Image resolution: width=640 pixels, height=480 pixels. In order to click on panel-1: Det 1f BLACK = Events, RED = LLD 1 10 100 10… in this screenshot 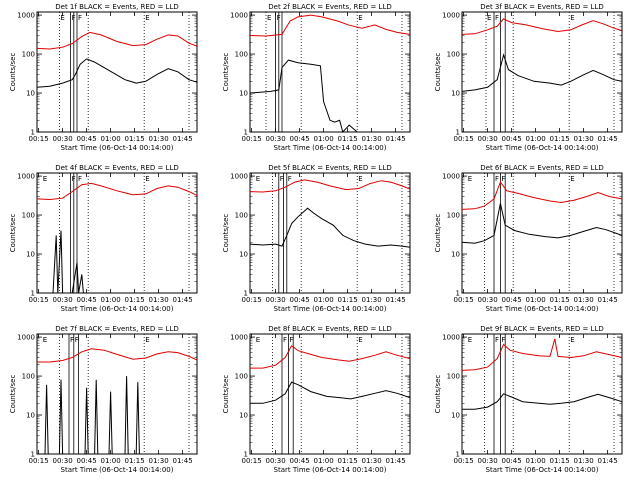, I will do `click(103, 77)`.